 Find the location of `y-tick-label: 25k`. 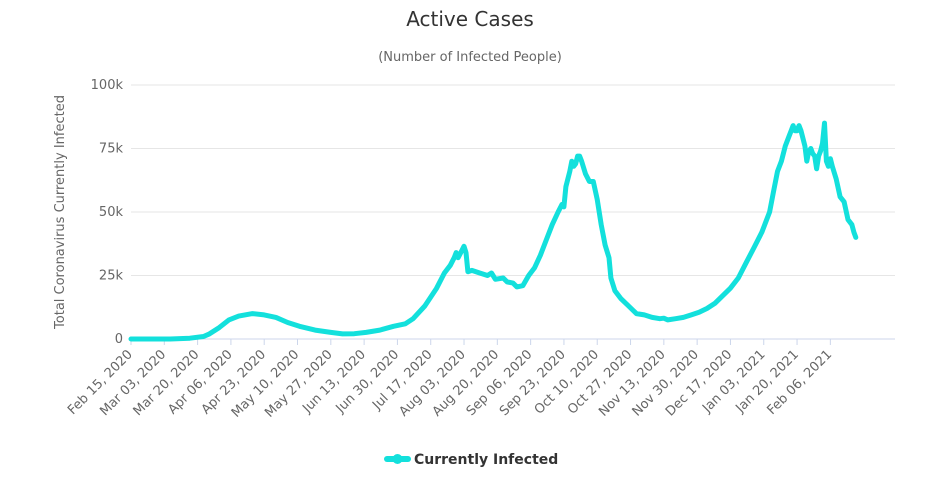

y-tick-label: 25k is located at coordinates (111, 276).